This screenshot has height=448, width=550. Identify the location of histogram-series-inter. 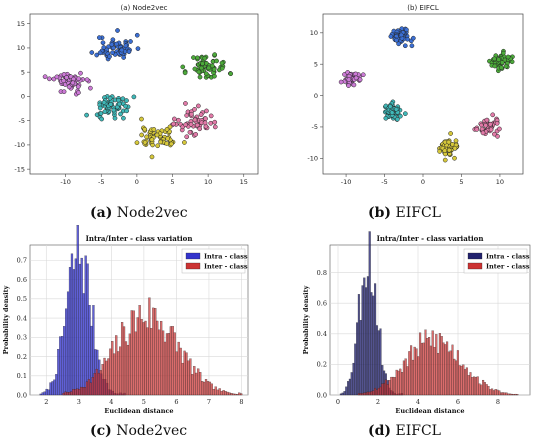
(438, 362).